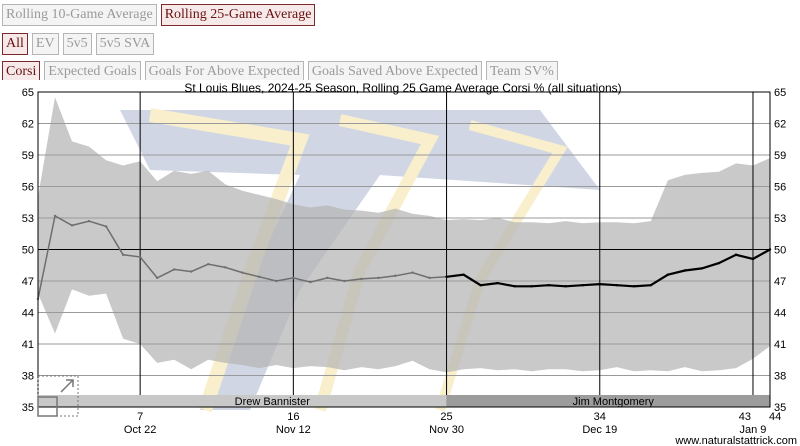  Describe the element at coordinates (28, 314) in the screenshot. I see `y-tick-label-left: 44` at that location.